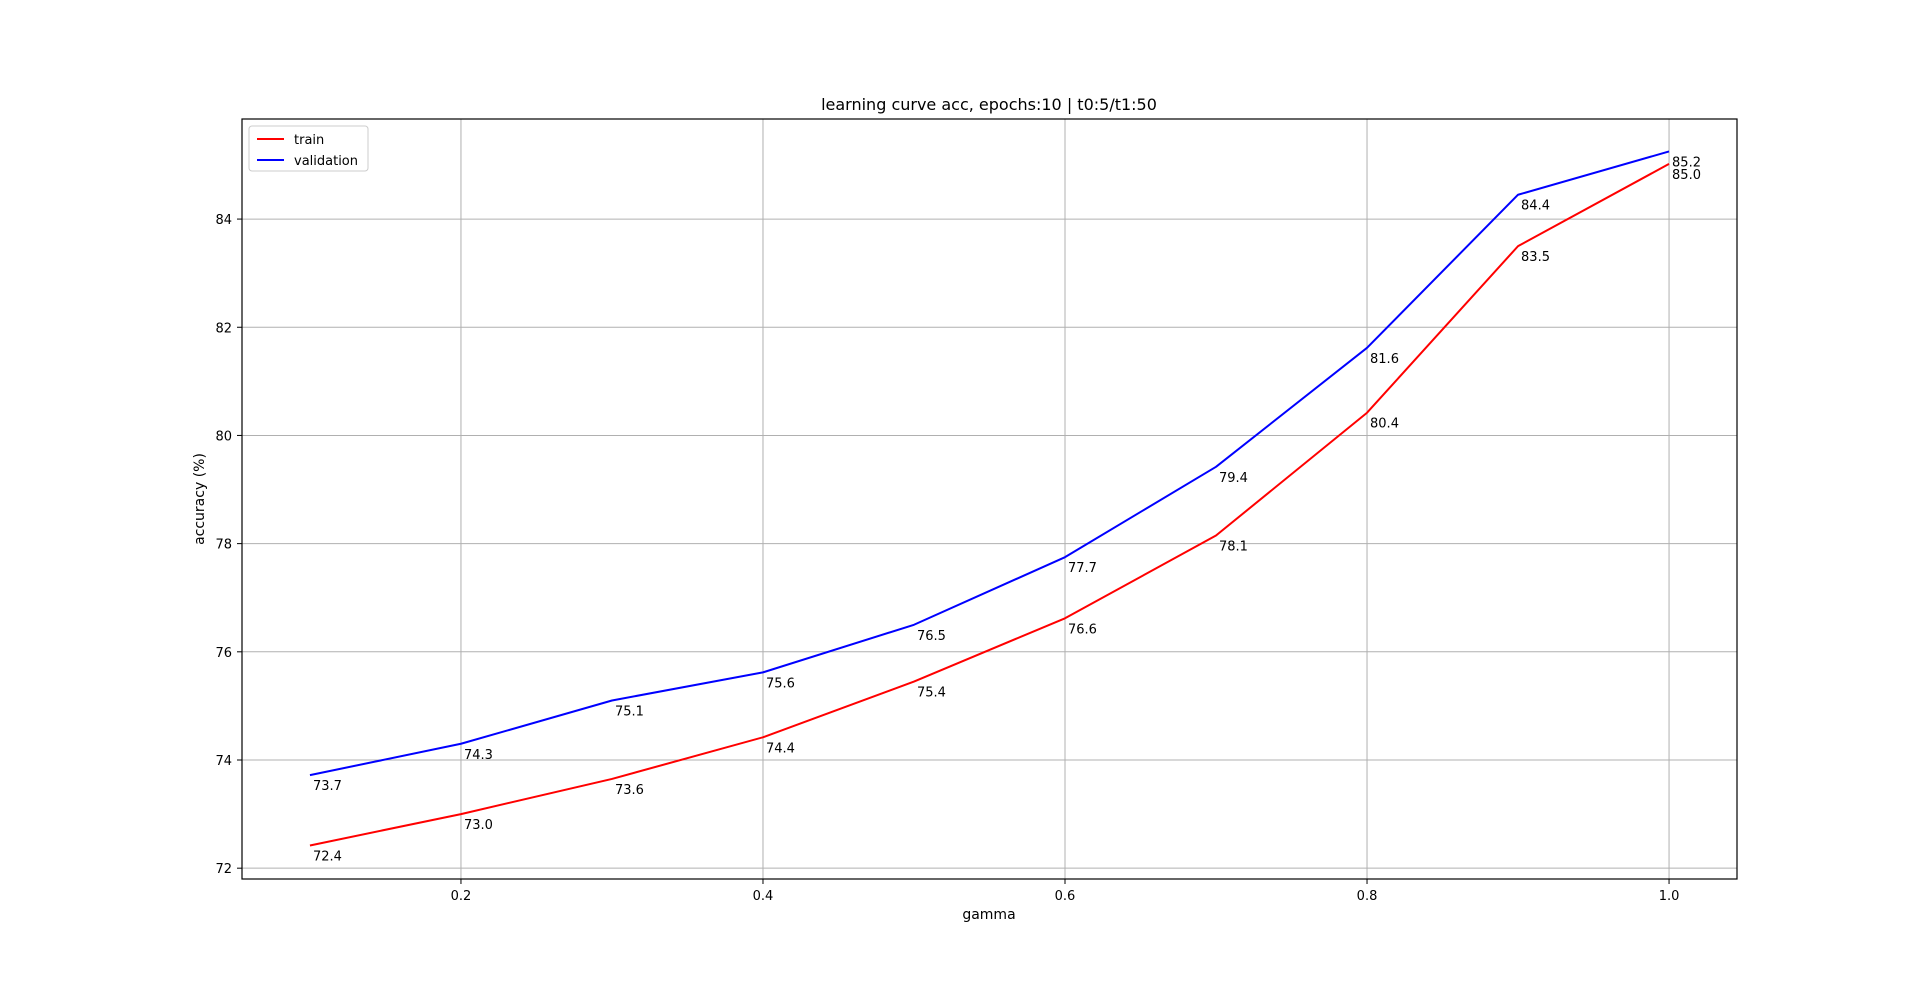 The height and width of the screenshot is (982, 1920). I want to click on legend: train validation, so click(308, 148).